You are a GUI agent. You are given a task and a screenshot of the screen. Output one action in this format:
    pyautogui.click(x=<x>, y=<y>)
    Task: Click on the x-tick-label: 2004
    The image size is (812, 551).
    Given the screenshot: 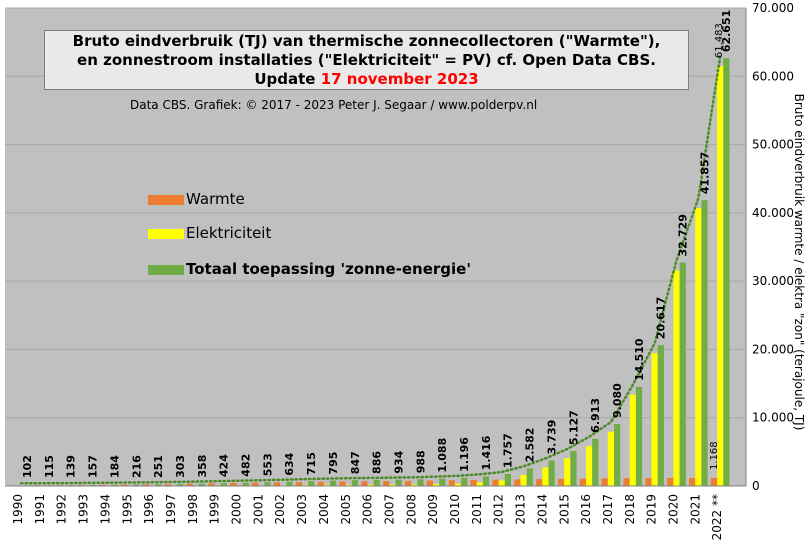 What is the action you would take?
    pyautogui.click(x=324, y=509)
    